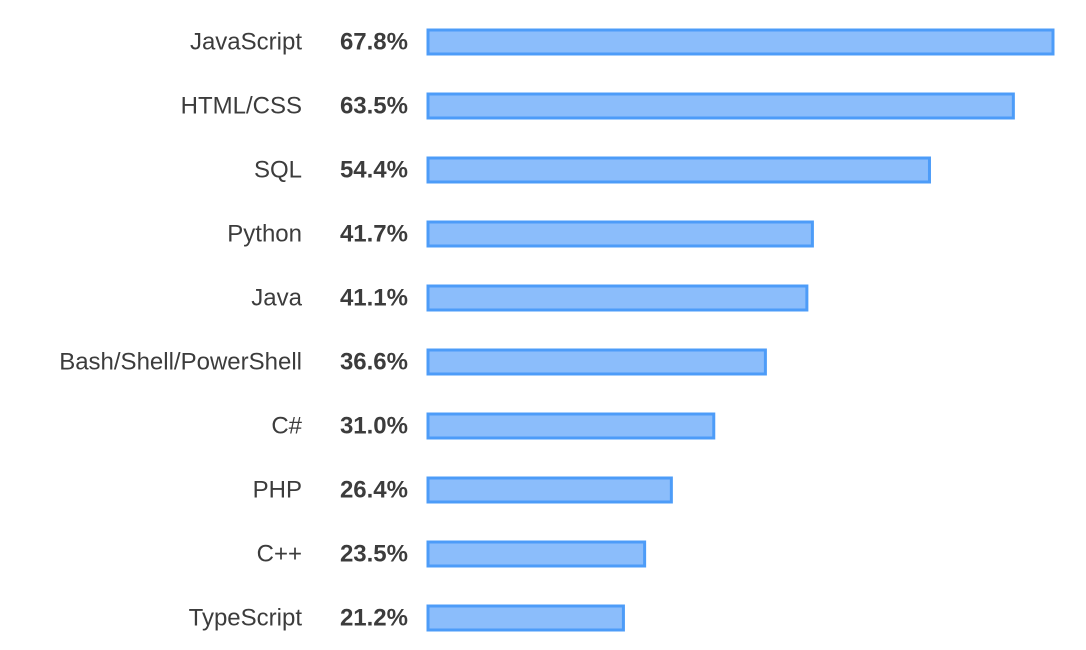  I want to click on value-label-sql: 54.4%, so click(374, 170).